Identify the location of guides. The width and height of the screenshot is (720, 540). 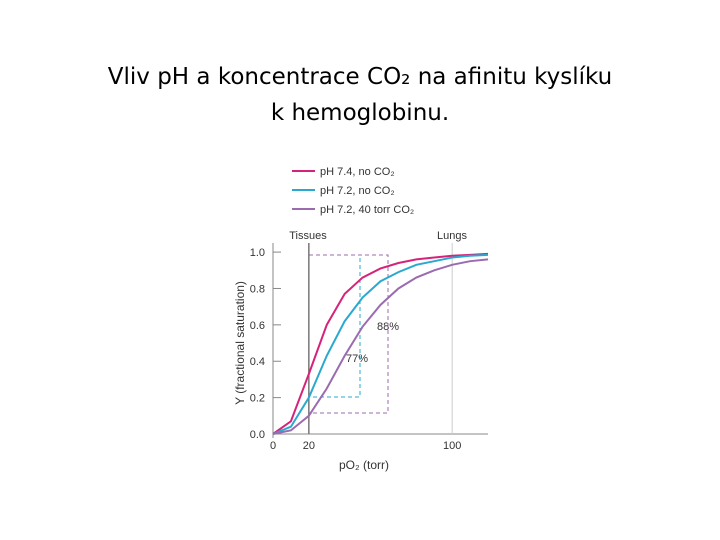
(349, 334).